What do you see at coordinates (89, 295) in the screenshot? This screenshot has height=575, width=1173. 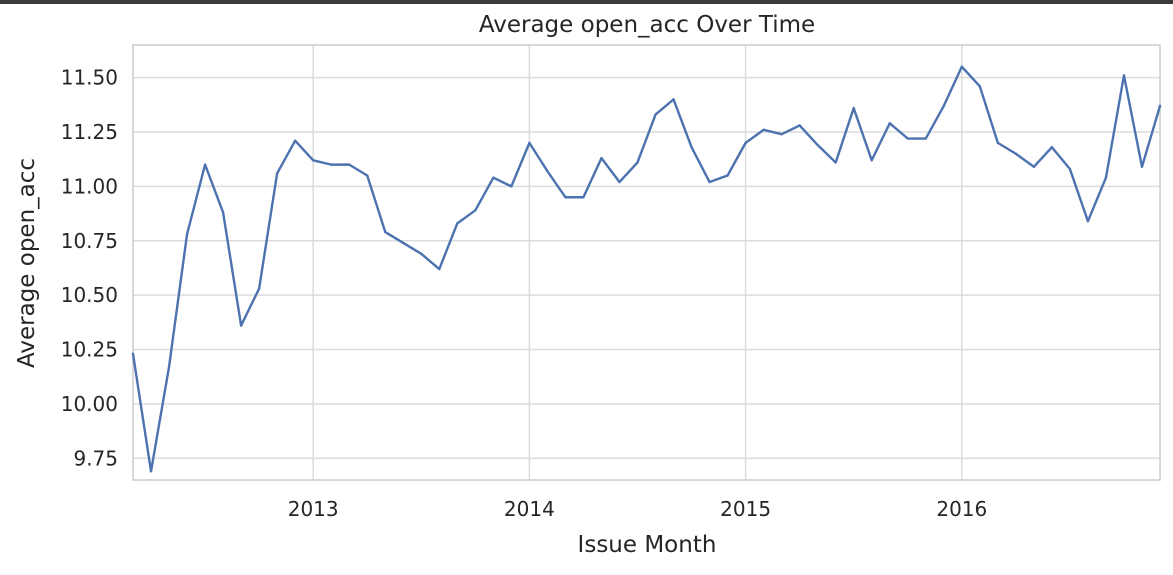 I see `y-tick-label: 10.50` at bounding box center [89, 295].